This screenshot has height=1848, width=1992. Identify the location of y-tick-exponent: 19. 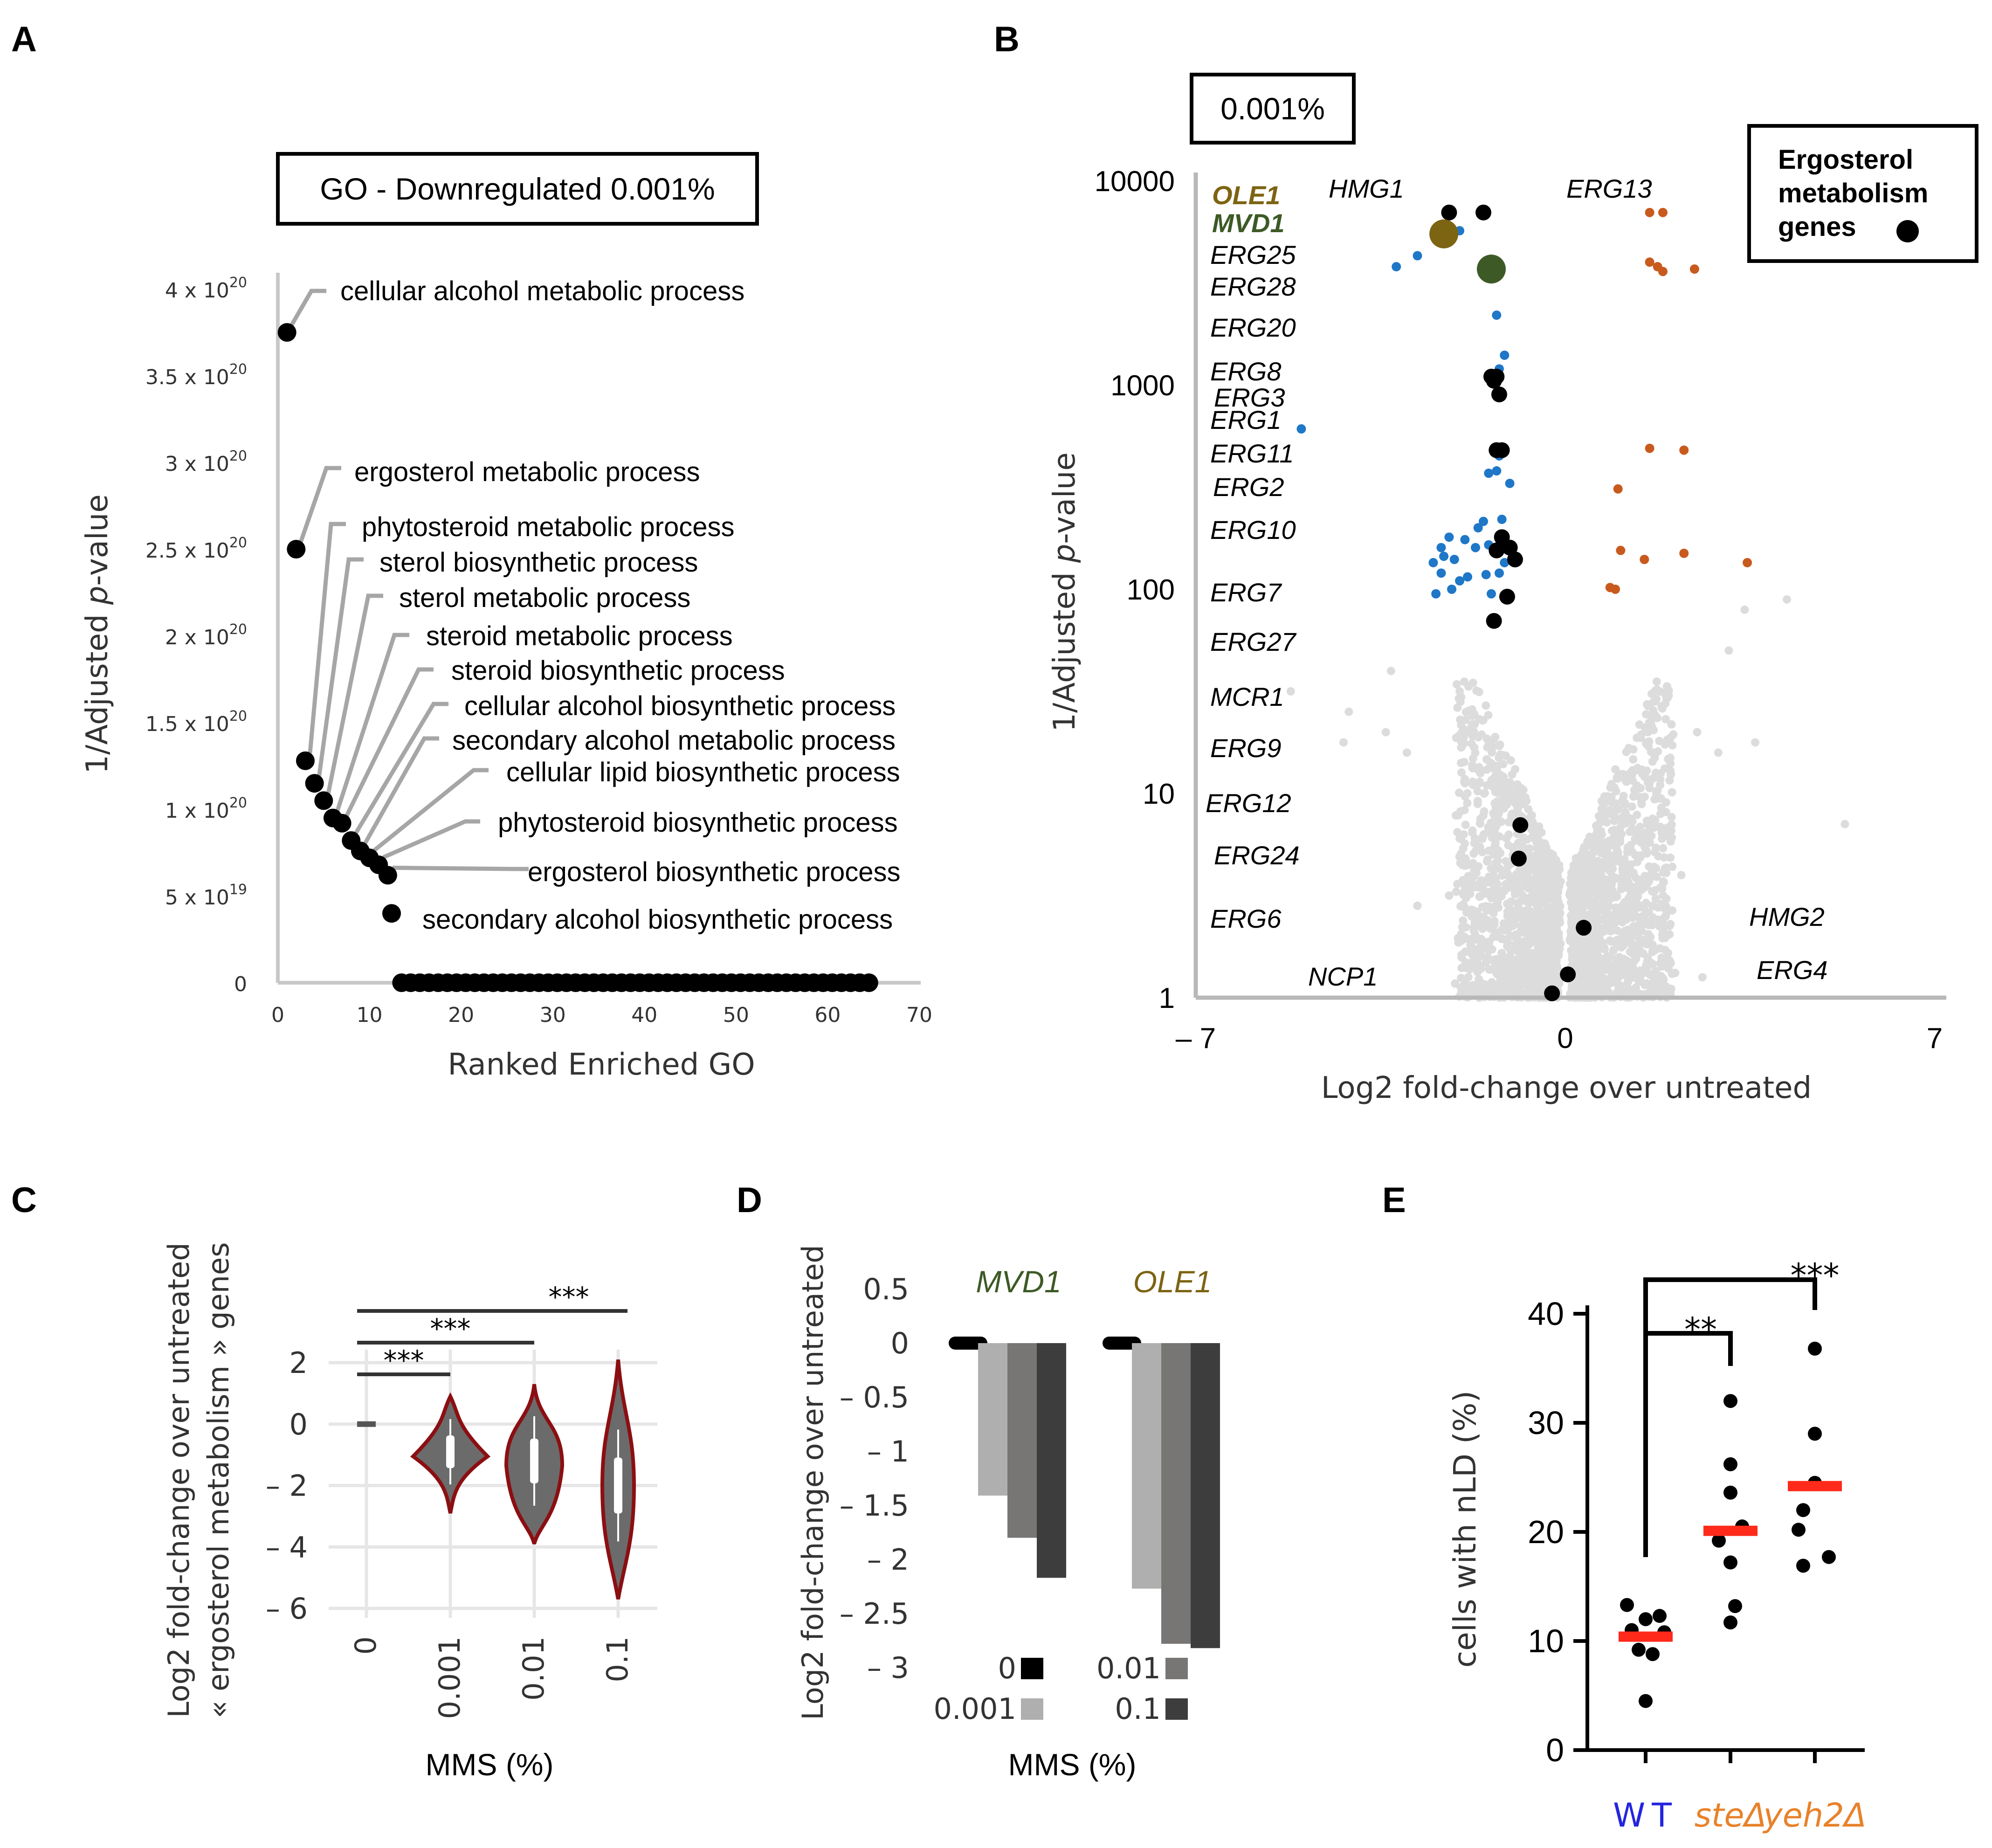
(238, 890).